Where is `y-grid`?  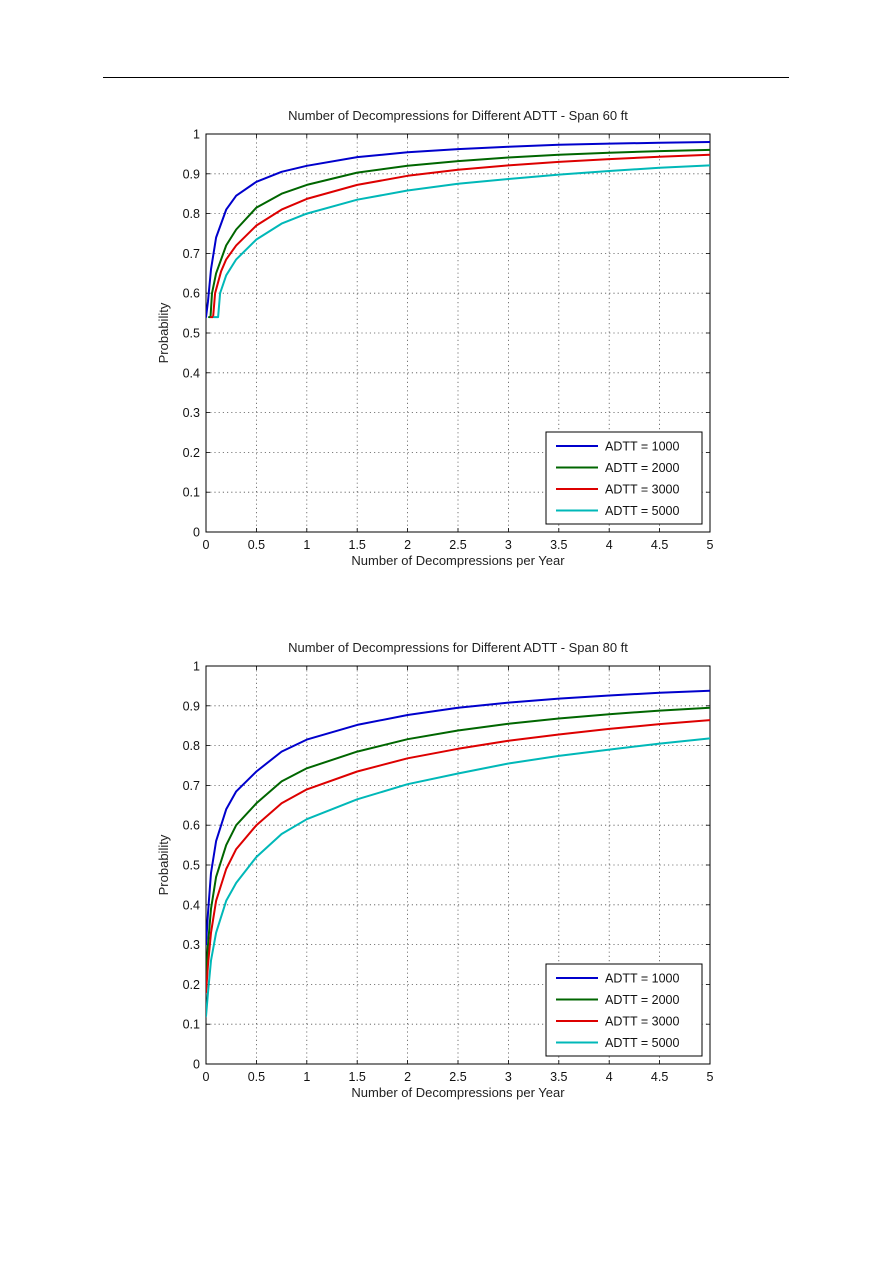 y-grid is located at coordinates (458, 333).